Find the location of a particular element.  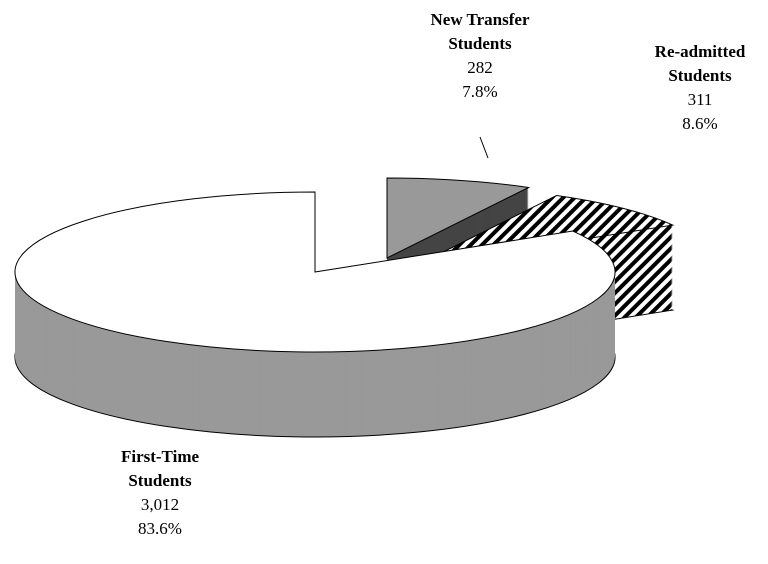

value-label: 3,012 is located at coordinates (160, 504).